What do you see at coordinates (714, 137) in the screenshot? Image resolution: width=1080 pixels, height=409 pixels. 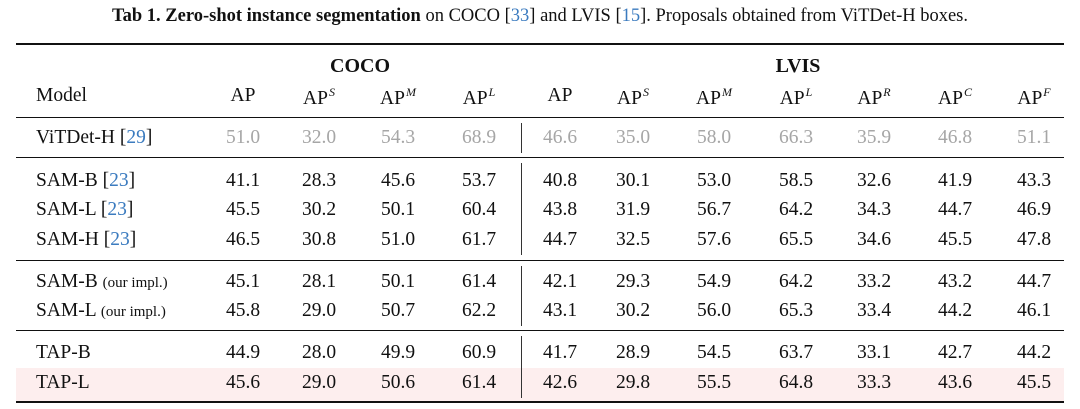 I see `table-cell: 58.0` at bounding box center [714, 137].